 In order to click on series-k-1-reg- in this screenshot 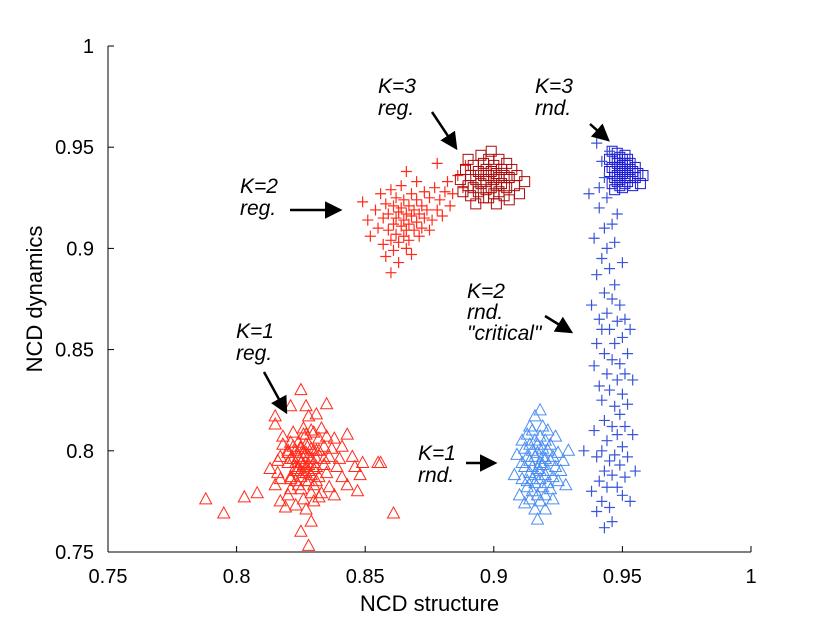, I will do `click(299, 466)`.